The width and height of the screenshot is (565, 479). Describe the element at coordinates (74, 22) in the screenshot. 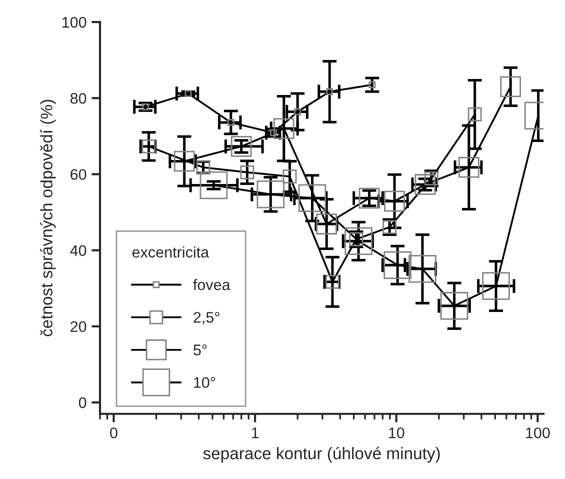

I see `y-tick-label: 100` at that location.